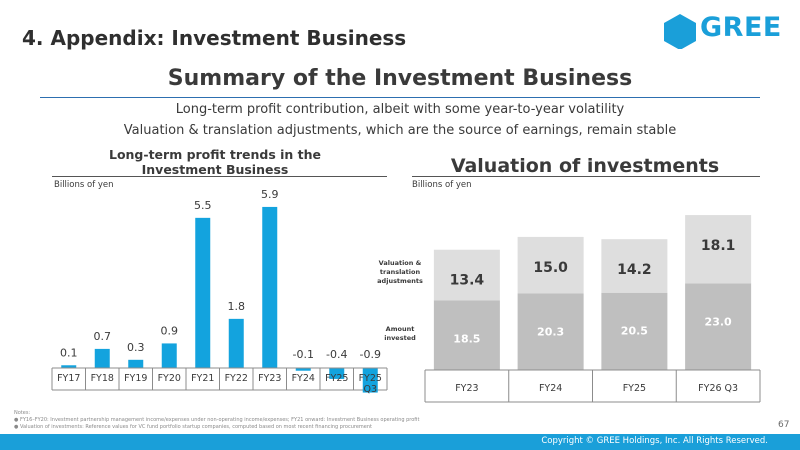  Describe the element at coordinates (718, 246) in the screenshot. I see `valuation-adjustment-label: 18.1` at that location.